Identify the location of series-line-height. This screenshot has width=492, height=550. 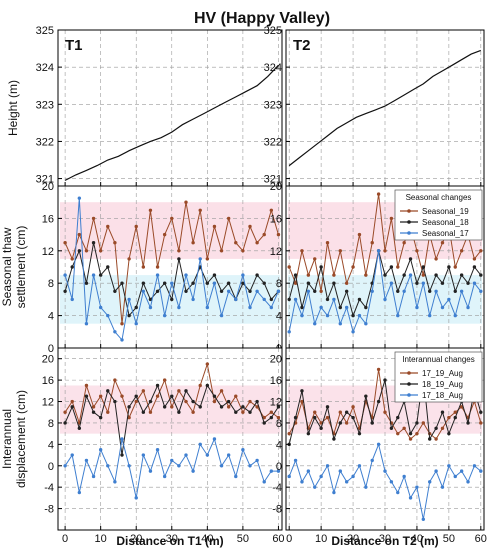
(171, 122).